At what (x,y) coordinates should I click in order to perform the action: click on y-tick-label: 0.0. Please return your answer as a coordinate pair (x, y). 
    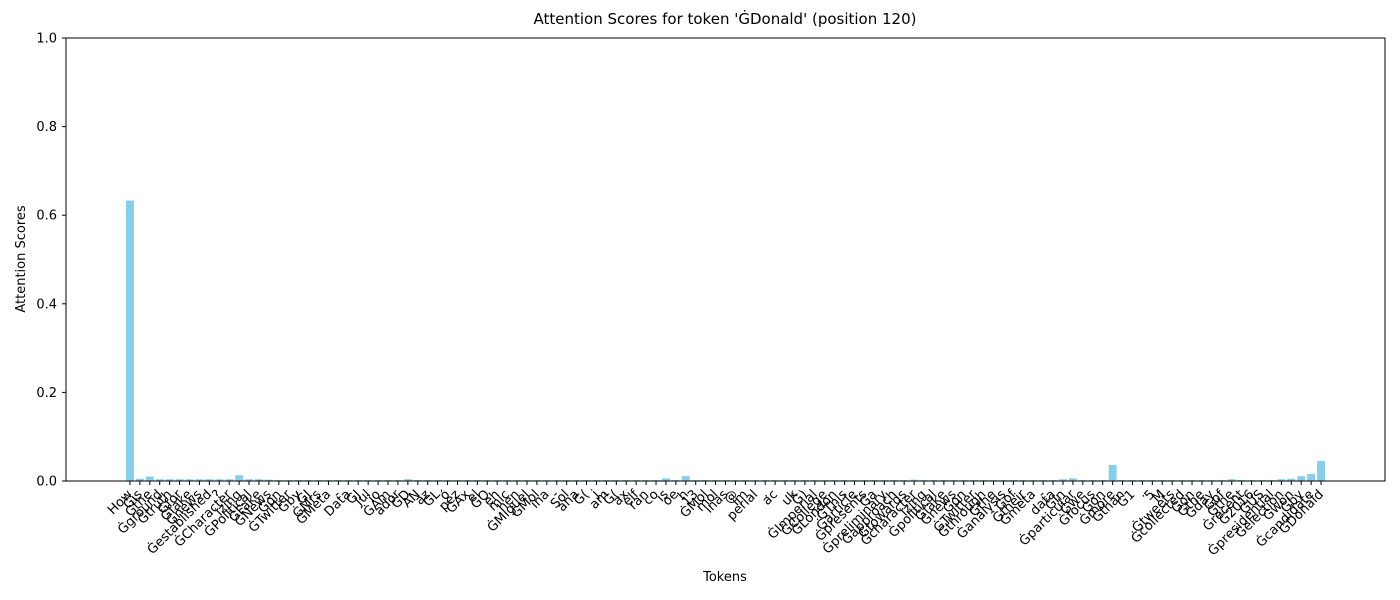
    Looking at the image, I should click on (46, 482).